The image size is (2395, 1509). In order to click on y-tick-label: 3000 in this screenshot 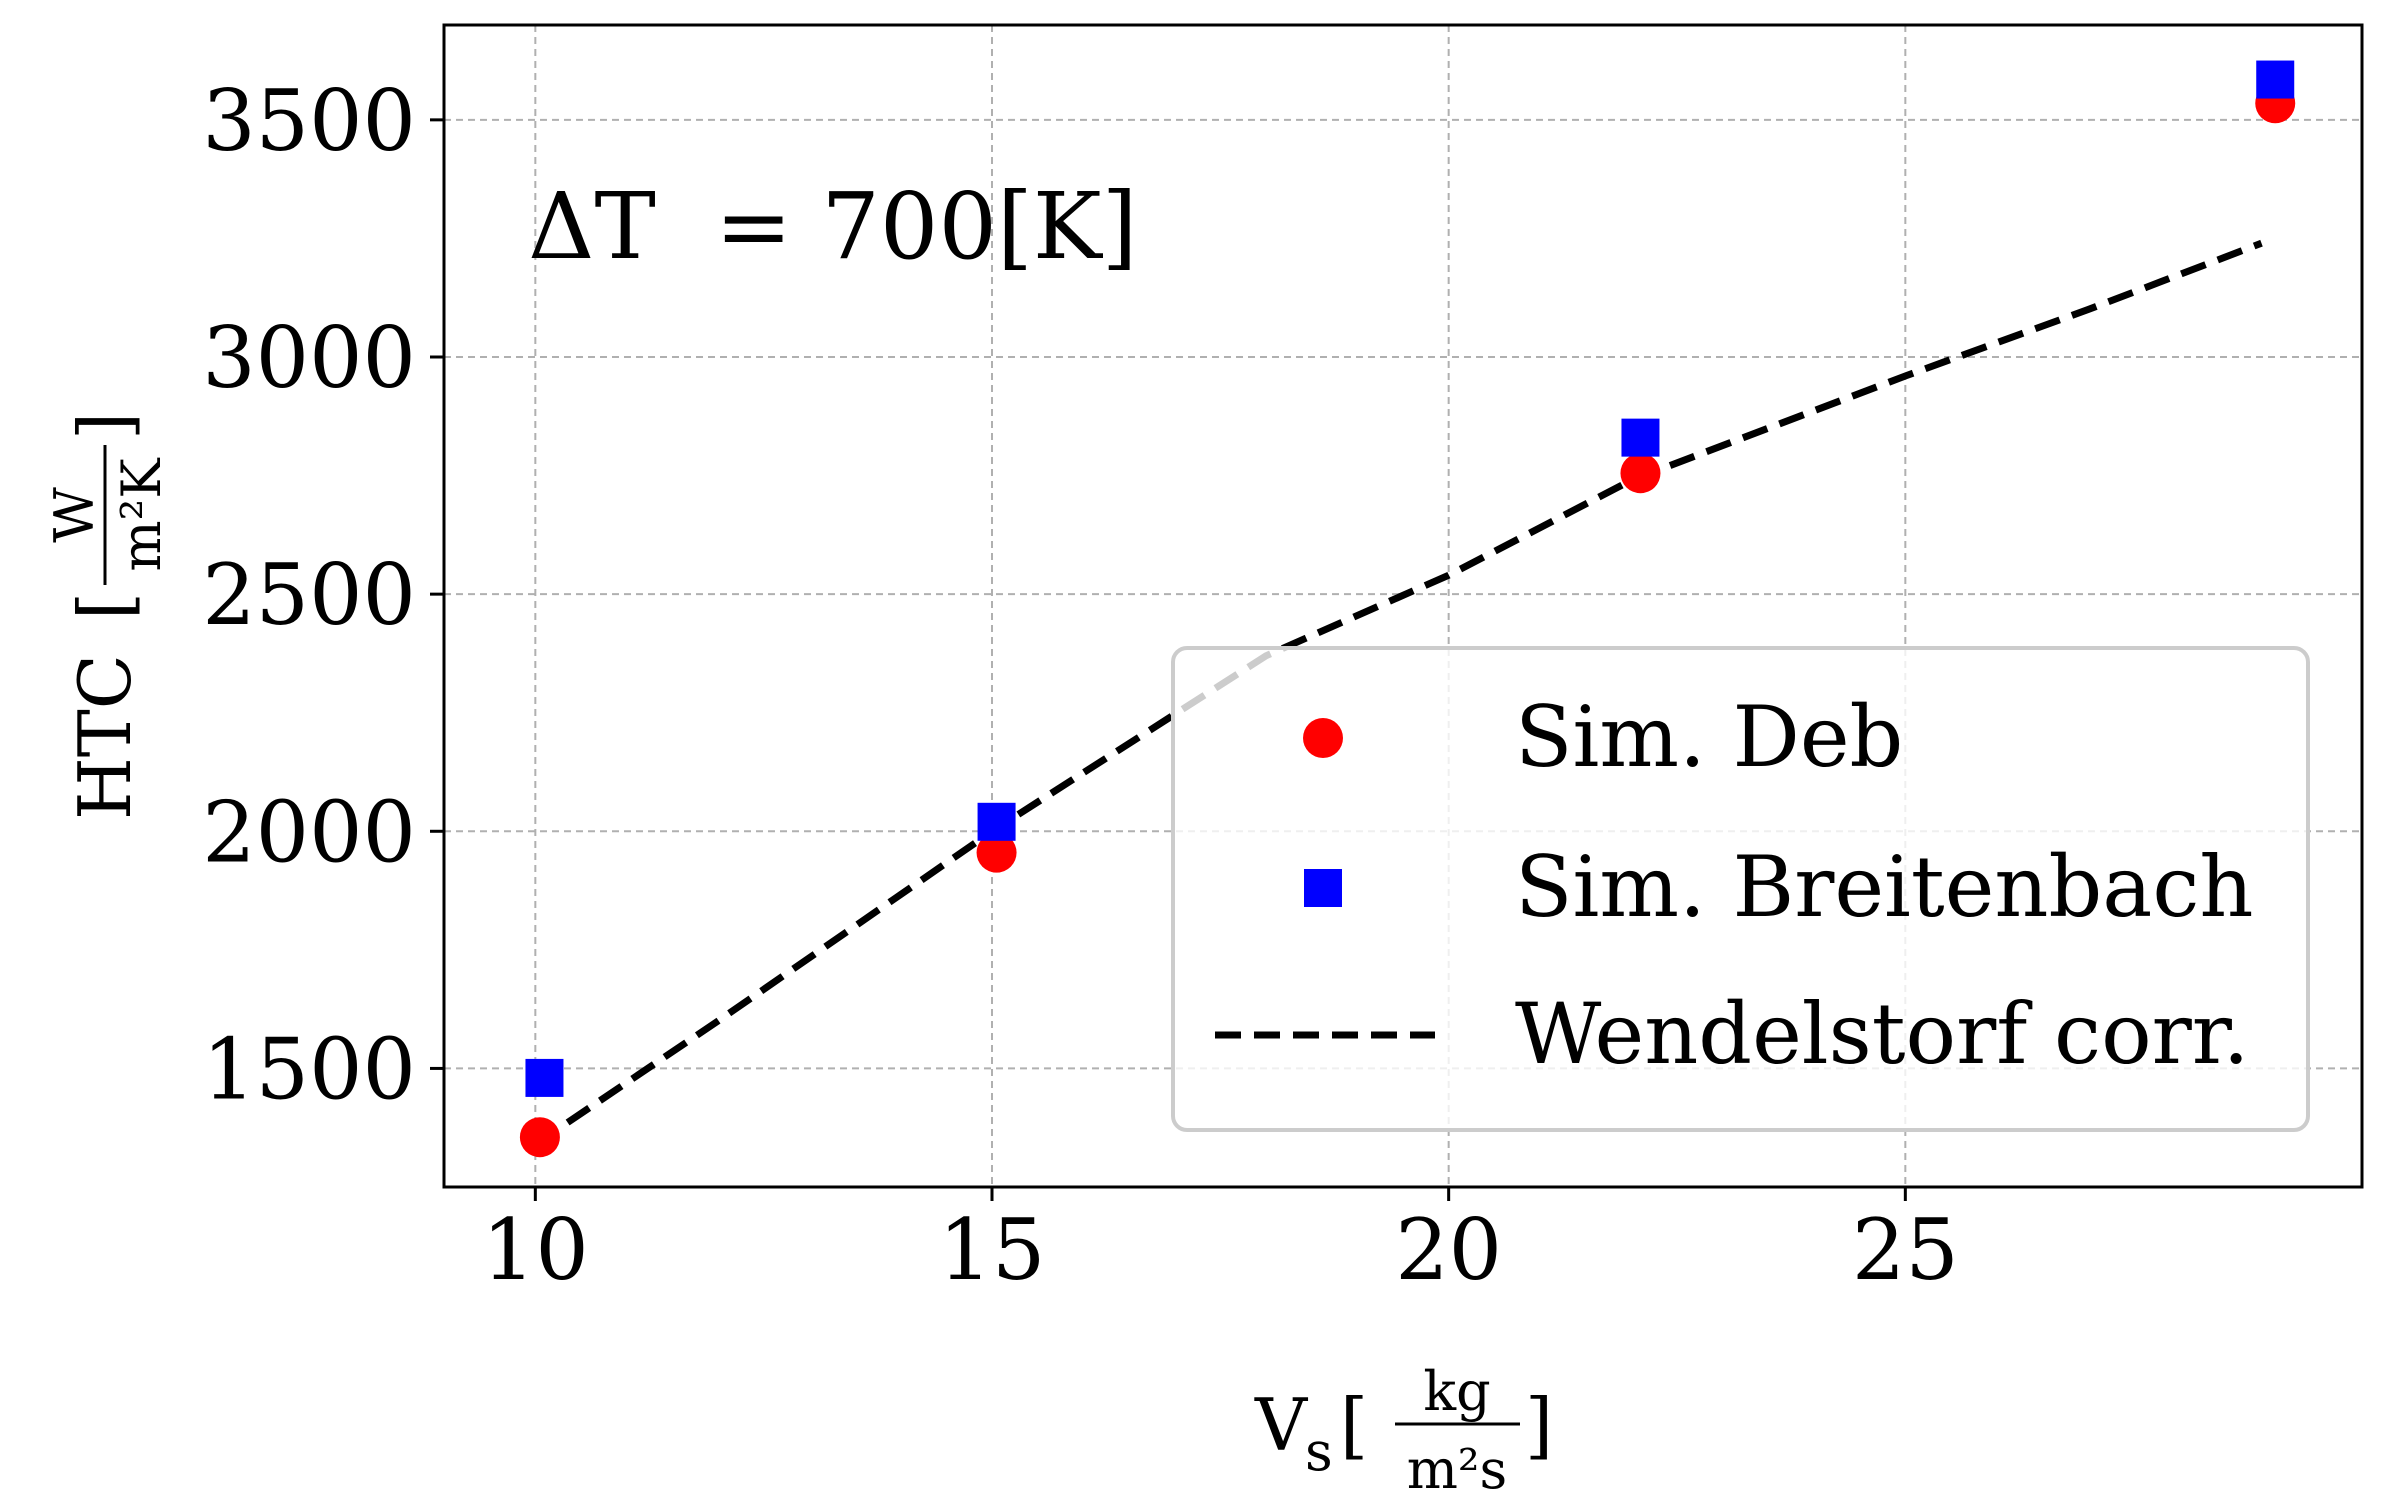, I will do `click(309, 358)`.